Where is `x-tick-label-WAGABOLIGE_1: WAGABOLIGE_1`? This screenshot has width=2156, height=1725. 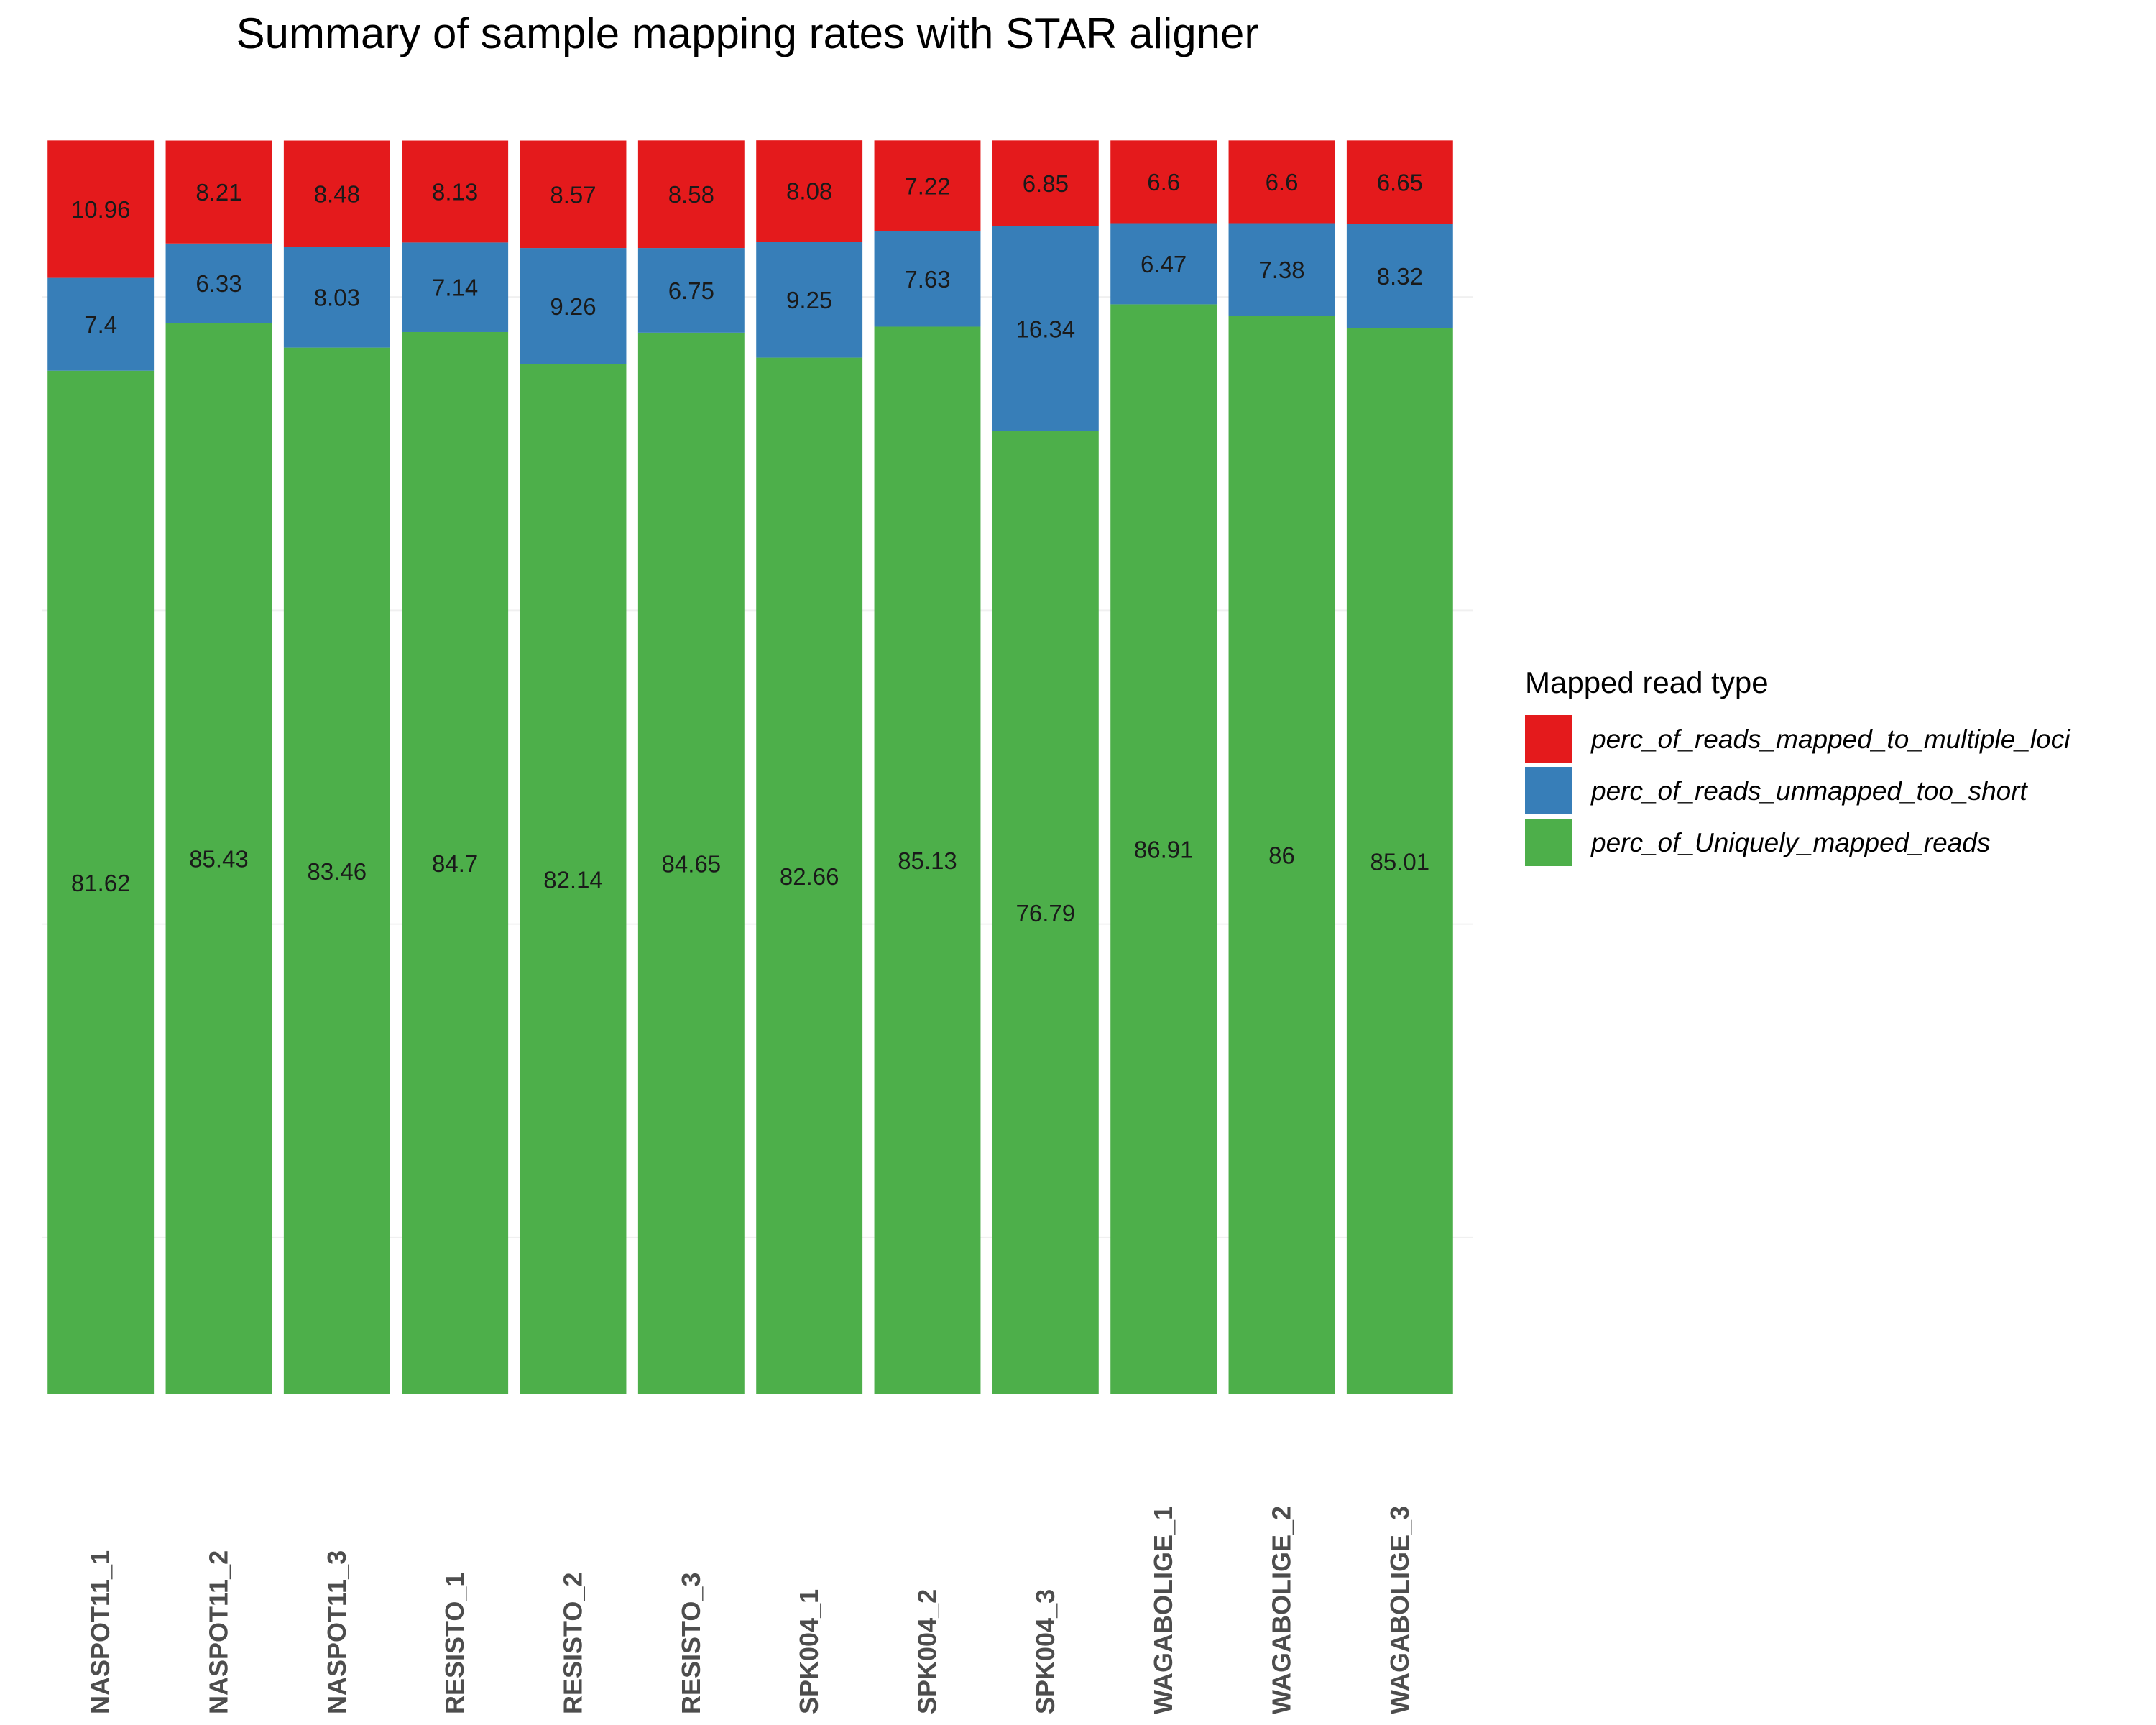
x-tick-label-WAGABOLIGE_1: WAGABOLIGE_1 is located at coordinates (1163, 1610).